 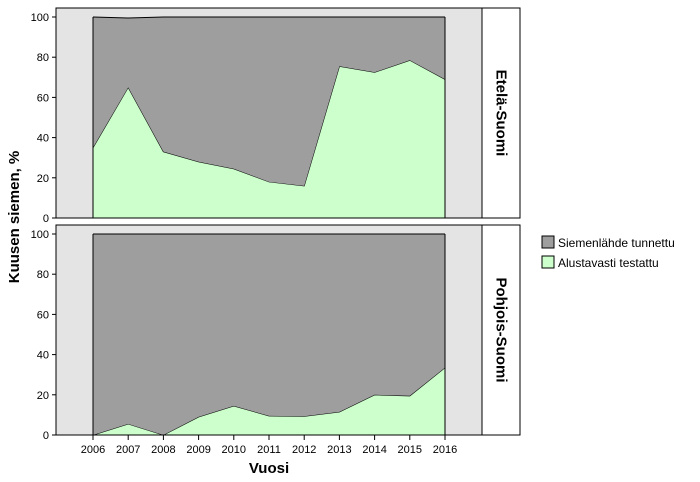 What do you see at coordinates (608, 252) in the screenshot?
I see `legend: Siemenlähde tunnettu Alustavasti testattu` at bounding box center [608, 252].